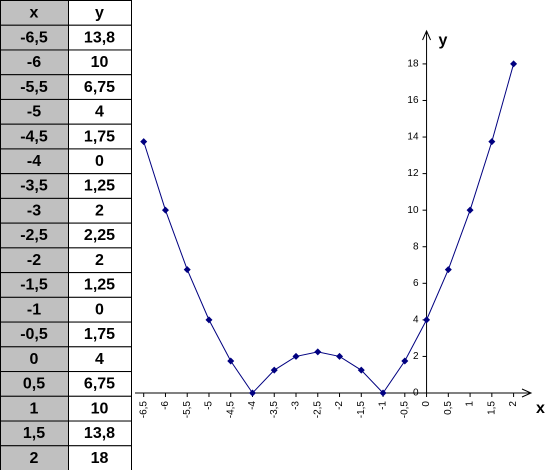 The image size is (548, 470). What do you see at coordinates (34, 309) in the screenshot?
I see `cell-text: -1` at bounding box center [34, 309].